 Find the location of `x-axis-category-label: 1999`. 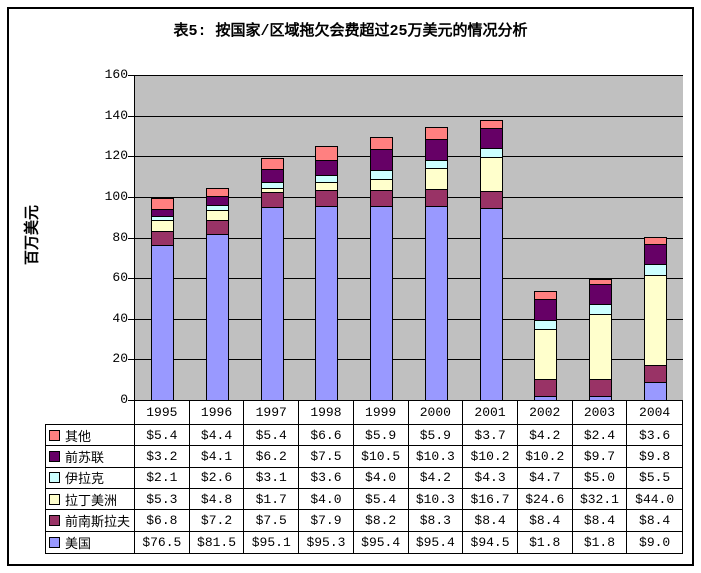

x-axis-category-label: 1999 is located at coordinates (381, 412).